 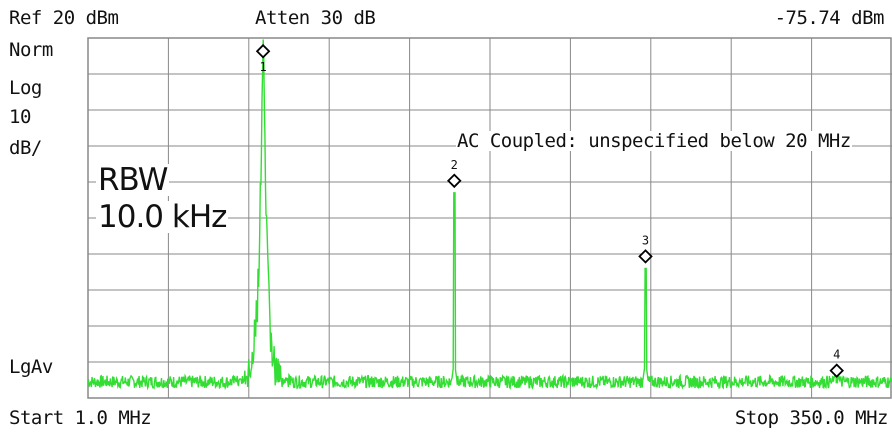 I want to click on marker-number: 4, so click(x=836, y=355).